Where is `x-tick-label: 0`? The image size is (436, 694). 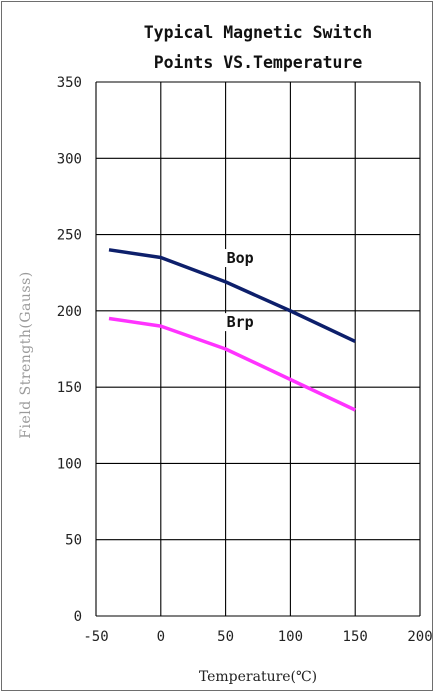 x-tick-label: 0 is located at coordinates (161, 637).